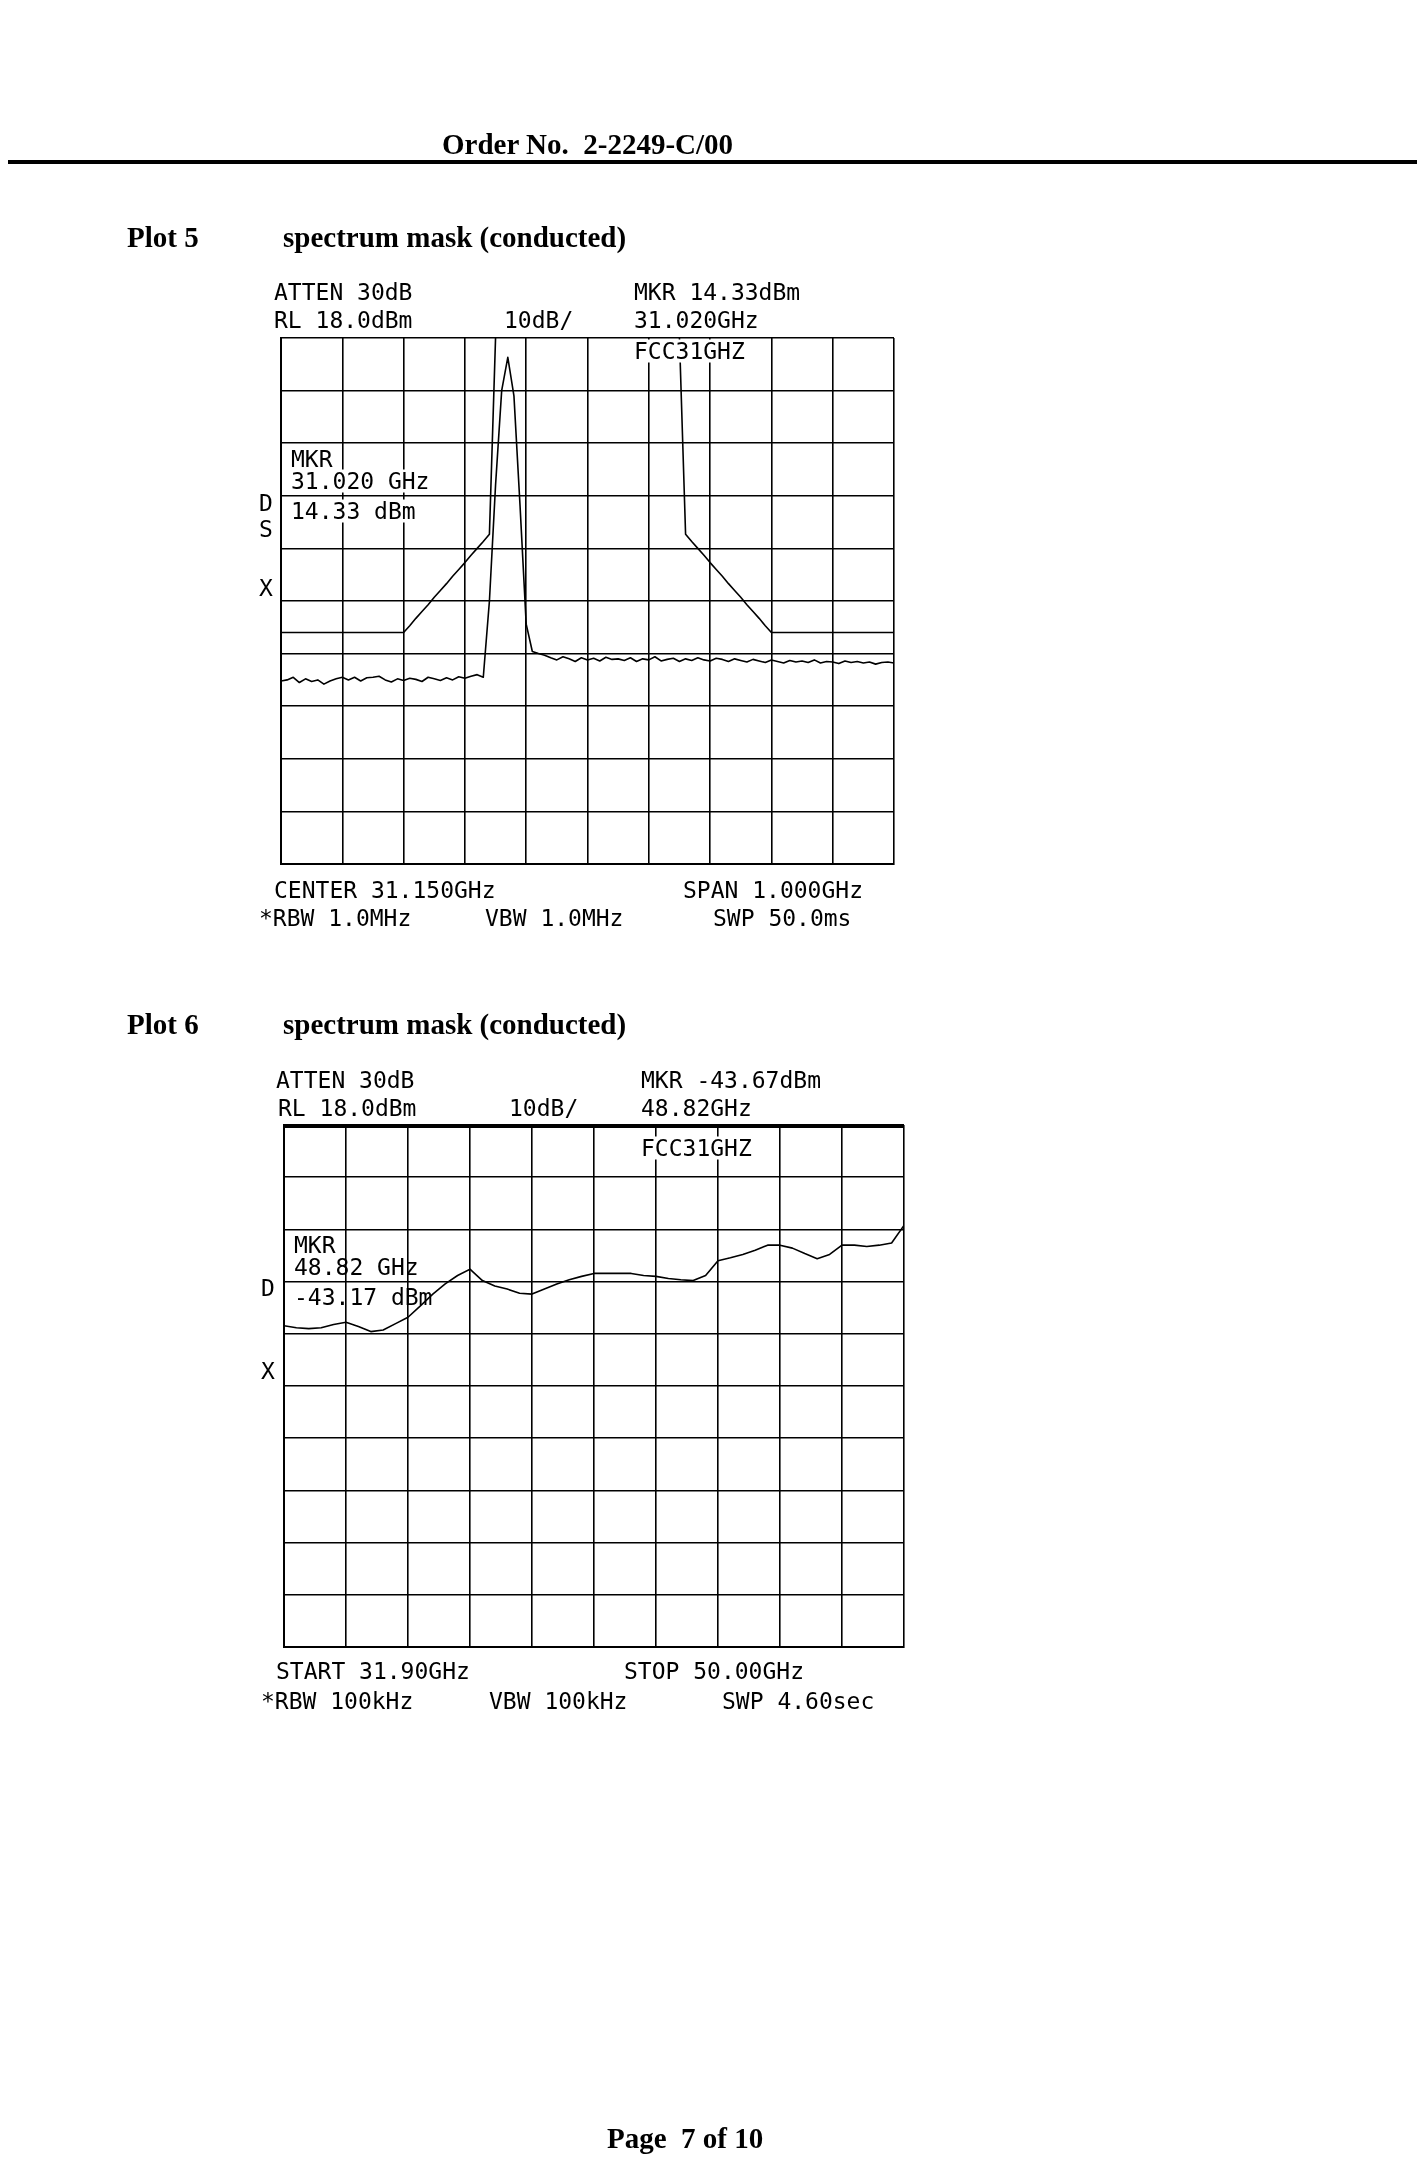 This screenshot has height=2176, width=1417. I want to click on text: SWP 50.0ms, so click(782, 917).